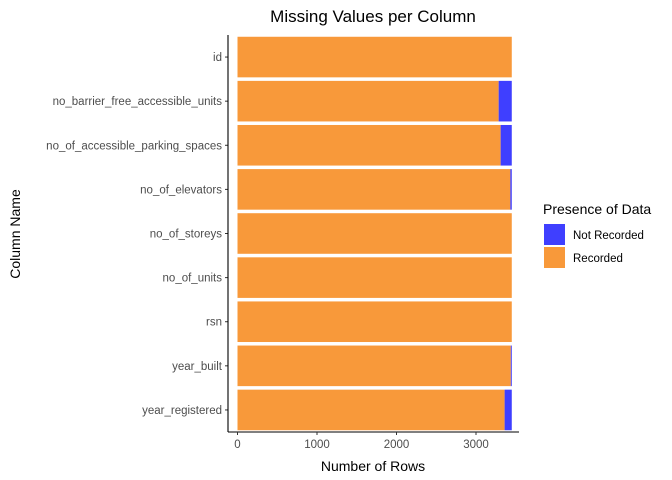  Describe the element at coordinates (374, 189) in the screenshot. I see `bar-recorded-no_of_elevators` at that location.